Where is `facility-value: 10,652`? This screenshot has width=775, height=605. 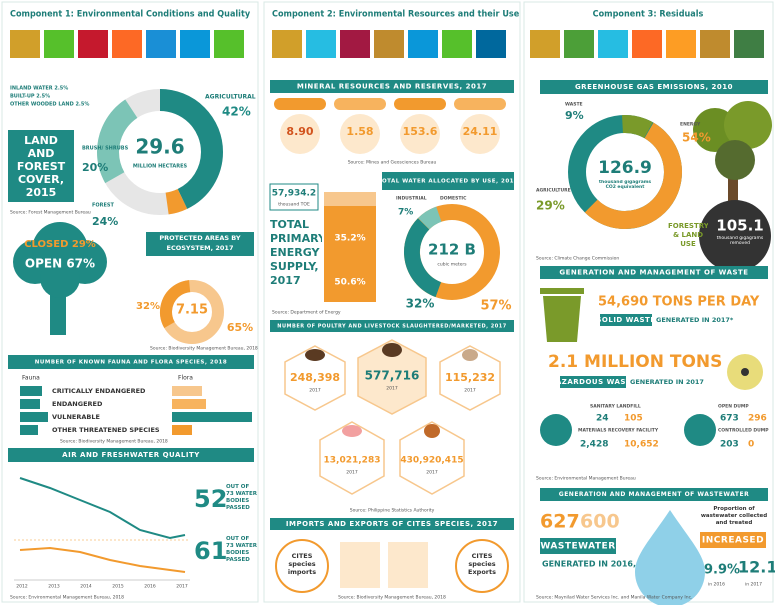 facility-value: 10,652 is located at coordinates (641, 445).